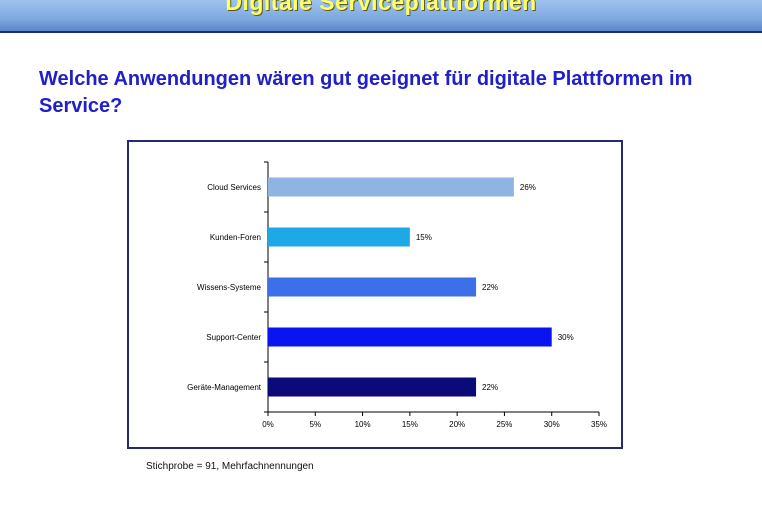  What do you see at coordinates (410, 424) in the screenshot?
I see `x-tick-label: 15%` at bounding box center [410, 424].